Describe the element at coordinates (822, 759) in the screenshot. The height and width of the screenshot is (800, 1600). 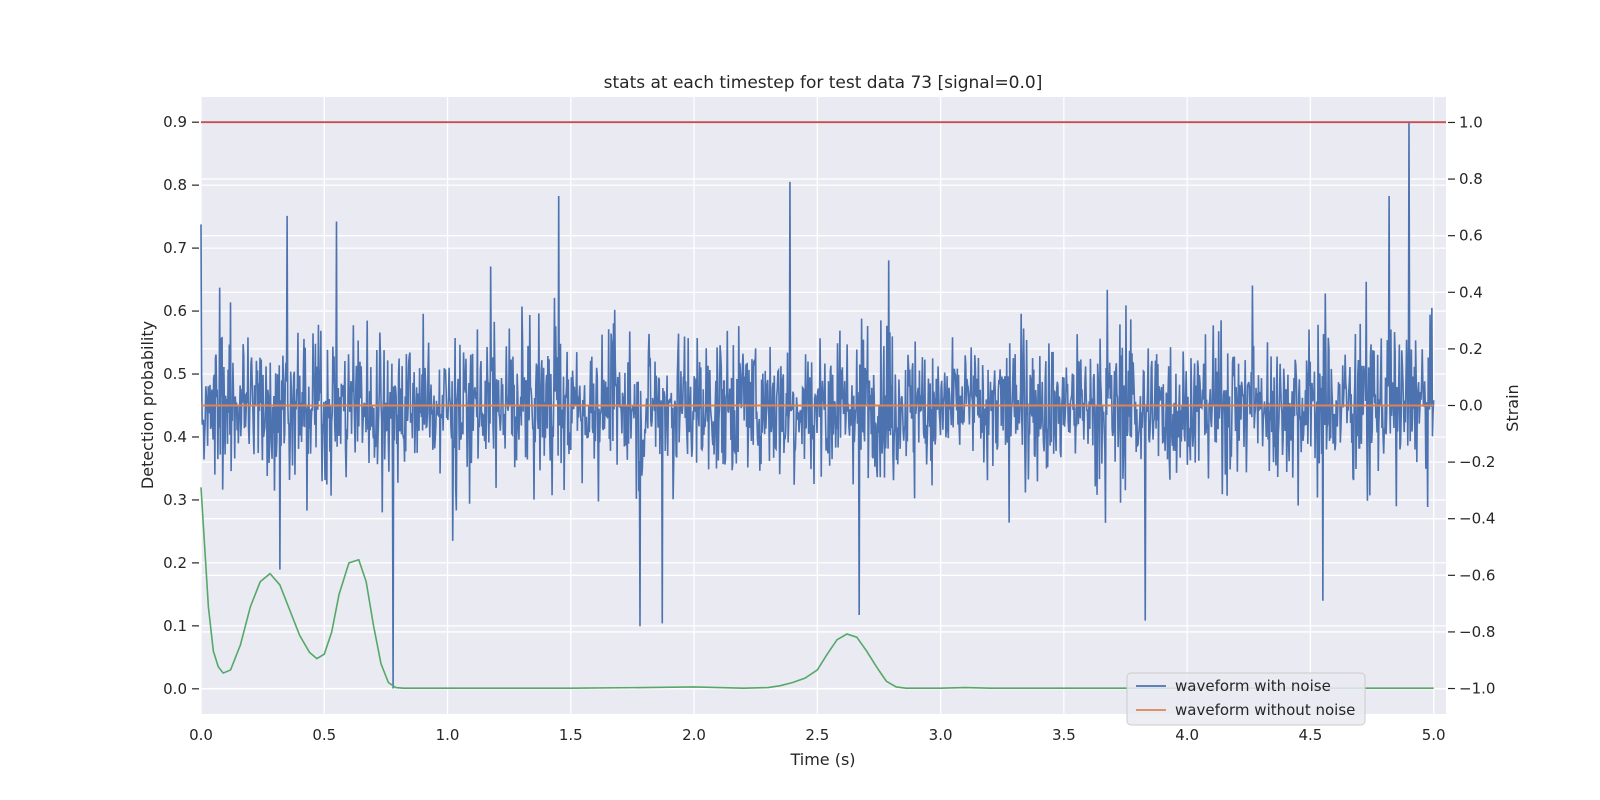
I see `x-axis-label: Time (s)` at that location.